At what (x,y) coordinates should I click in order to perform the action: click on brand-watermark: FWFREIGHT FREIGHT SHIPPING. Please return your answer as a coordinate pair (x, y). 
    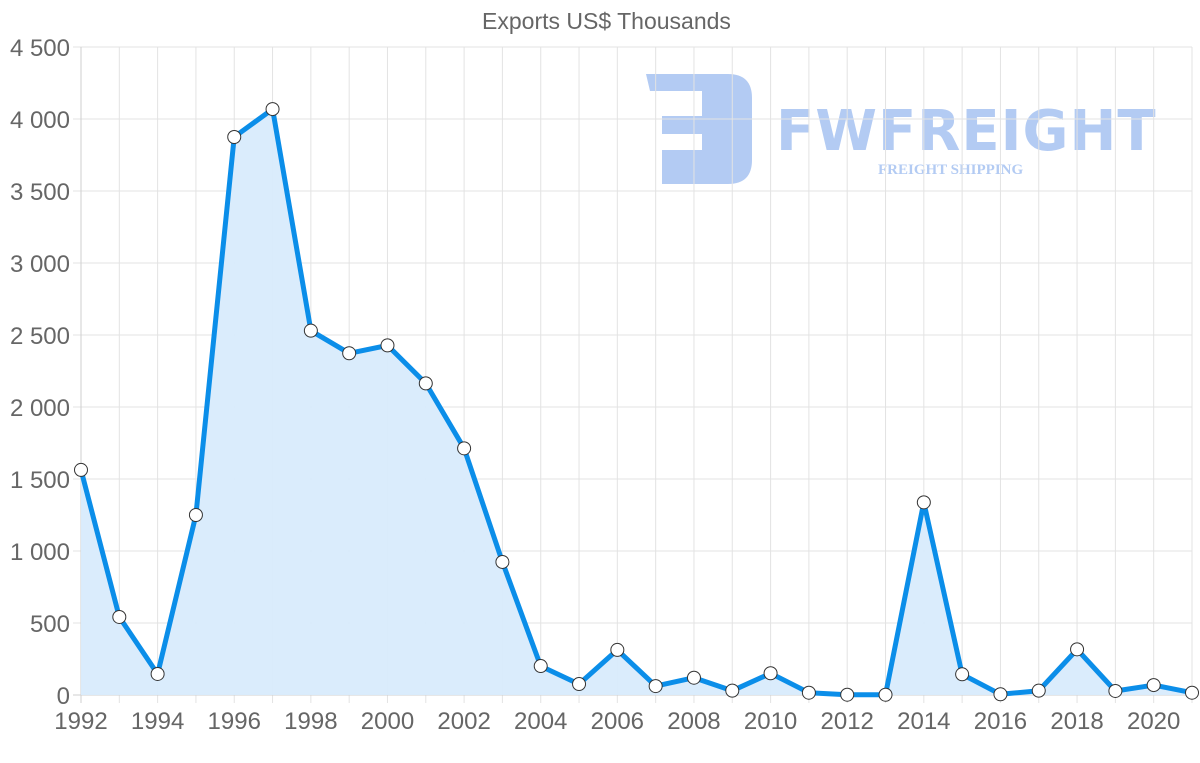
    Looking at the image, I should click on (901, 129).